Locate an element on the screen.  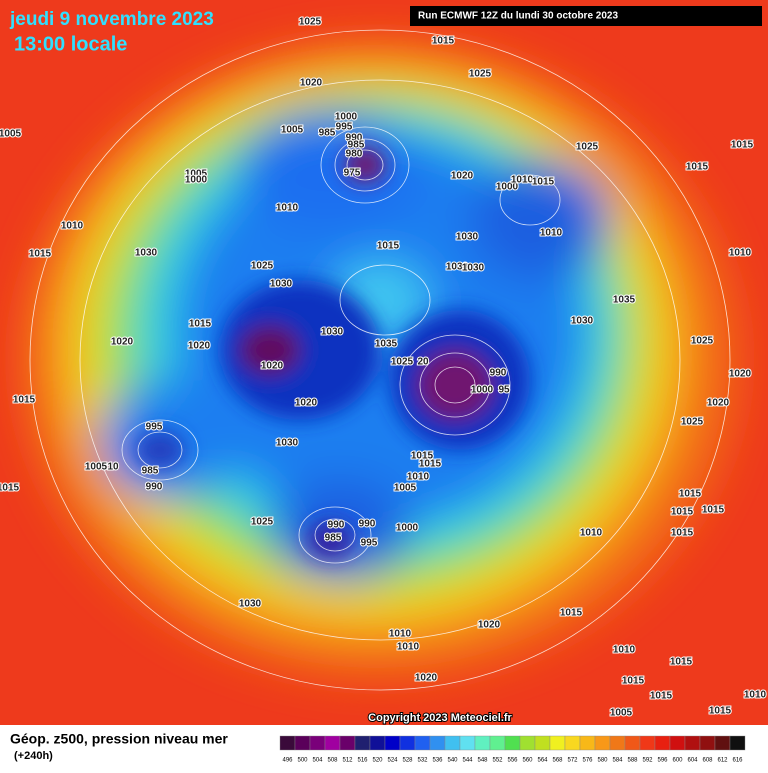
colorbar-label: 608 is located at coordinates (707, 761).